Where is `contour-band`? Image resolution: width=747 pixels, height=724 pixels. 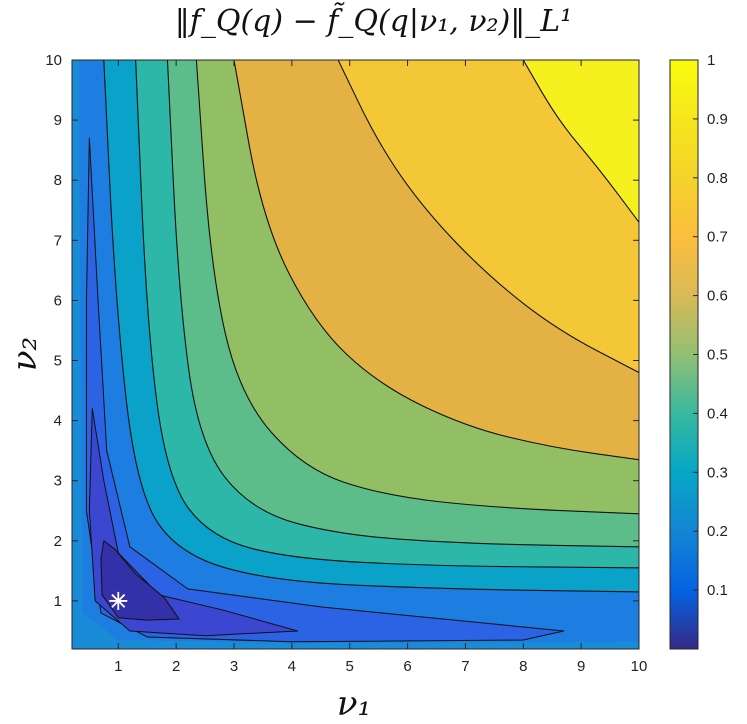 contour-band is located at coordinates (581, 141).